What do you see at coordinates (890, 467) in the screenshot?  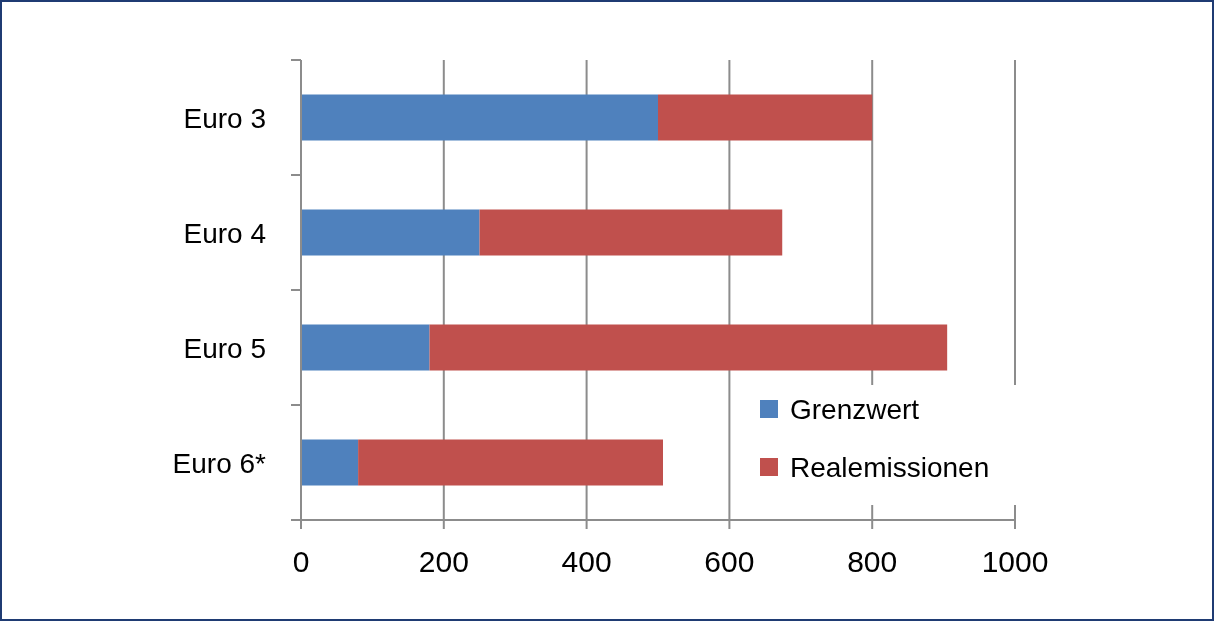 I see `legend-label: Realemissionen` at bounding box center [890, 467].